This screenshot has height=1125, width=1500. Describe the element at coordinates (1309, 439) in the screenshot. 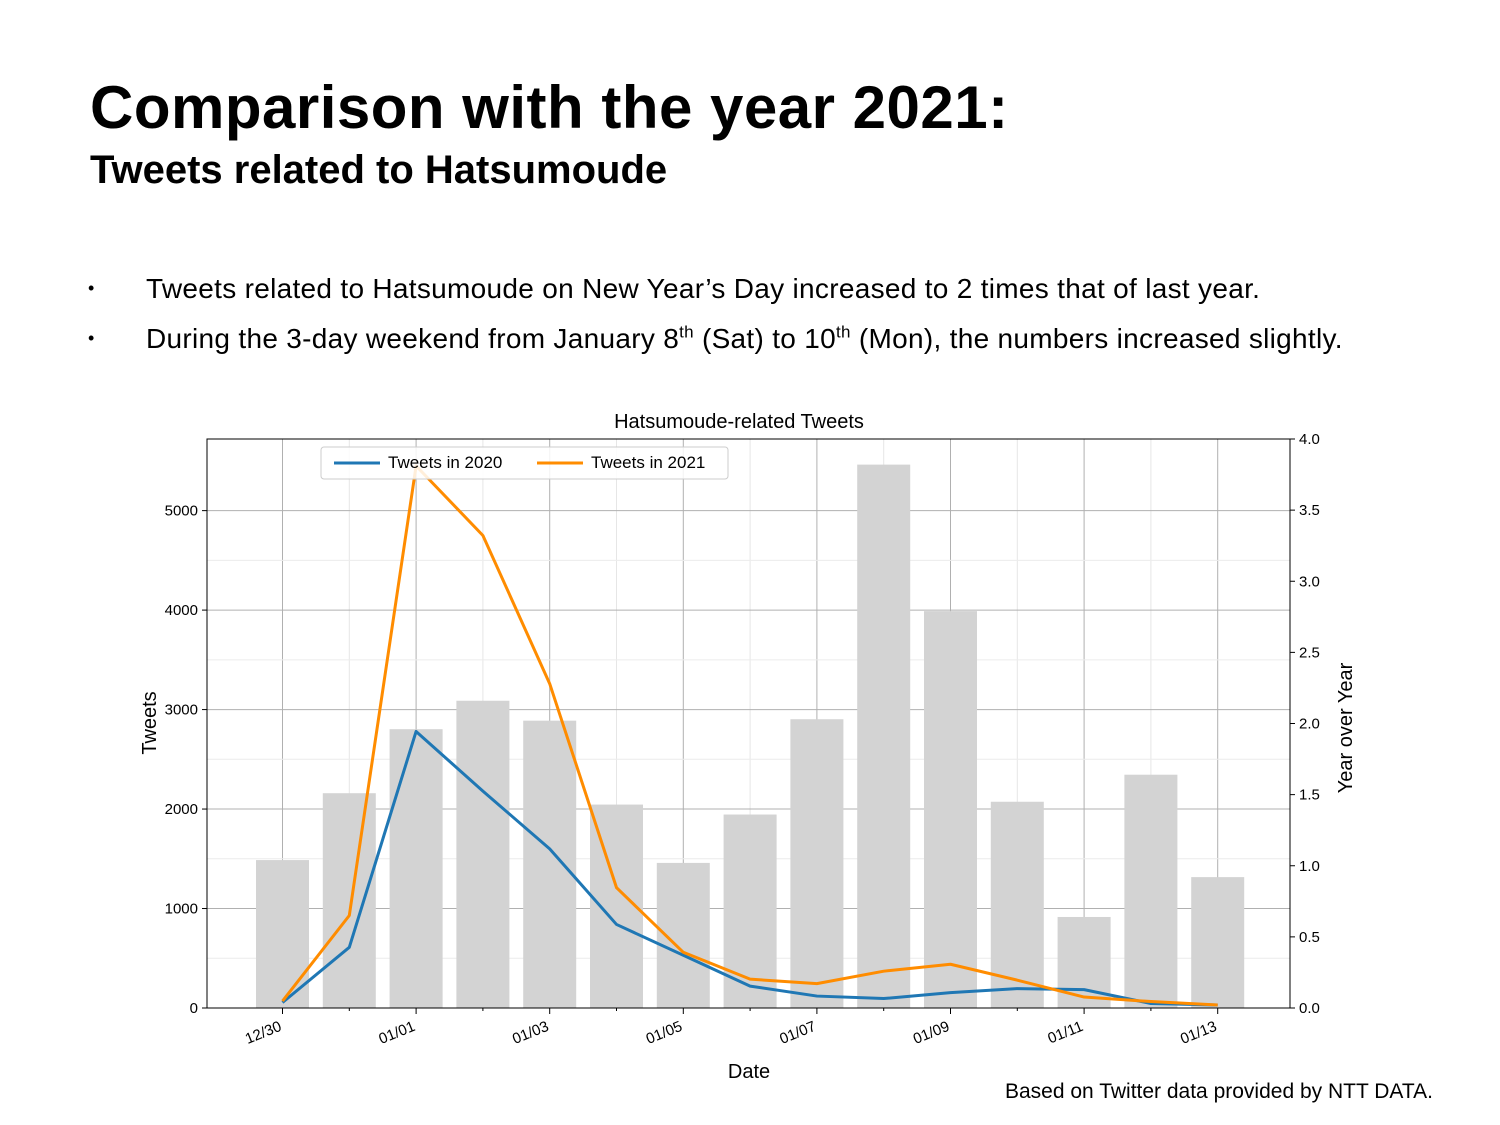

I see `y2-tick-label: 4.0` at that location.